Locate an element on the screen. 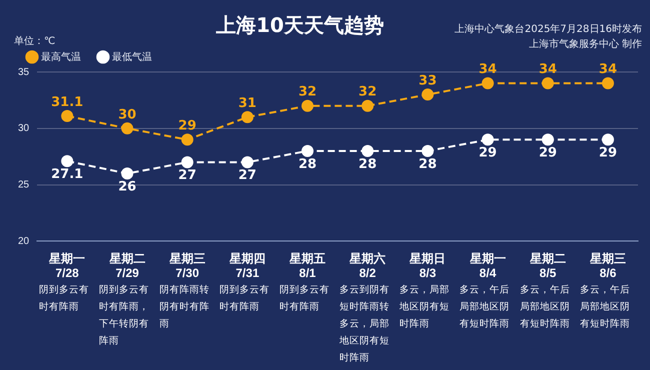  data-label: 26 is located at coordinates (127, 186).